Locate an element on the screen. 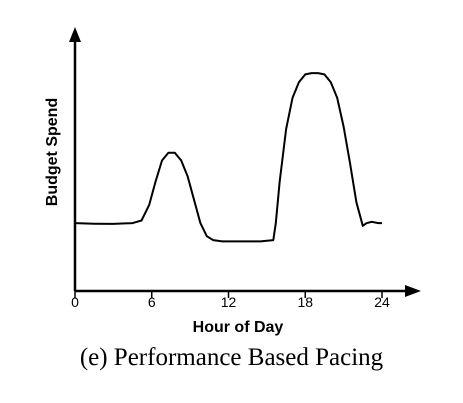 This screenshot has height=403, width=463. x-tick-label-24: 24 is located at coordinates (382, 302).